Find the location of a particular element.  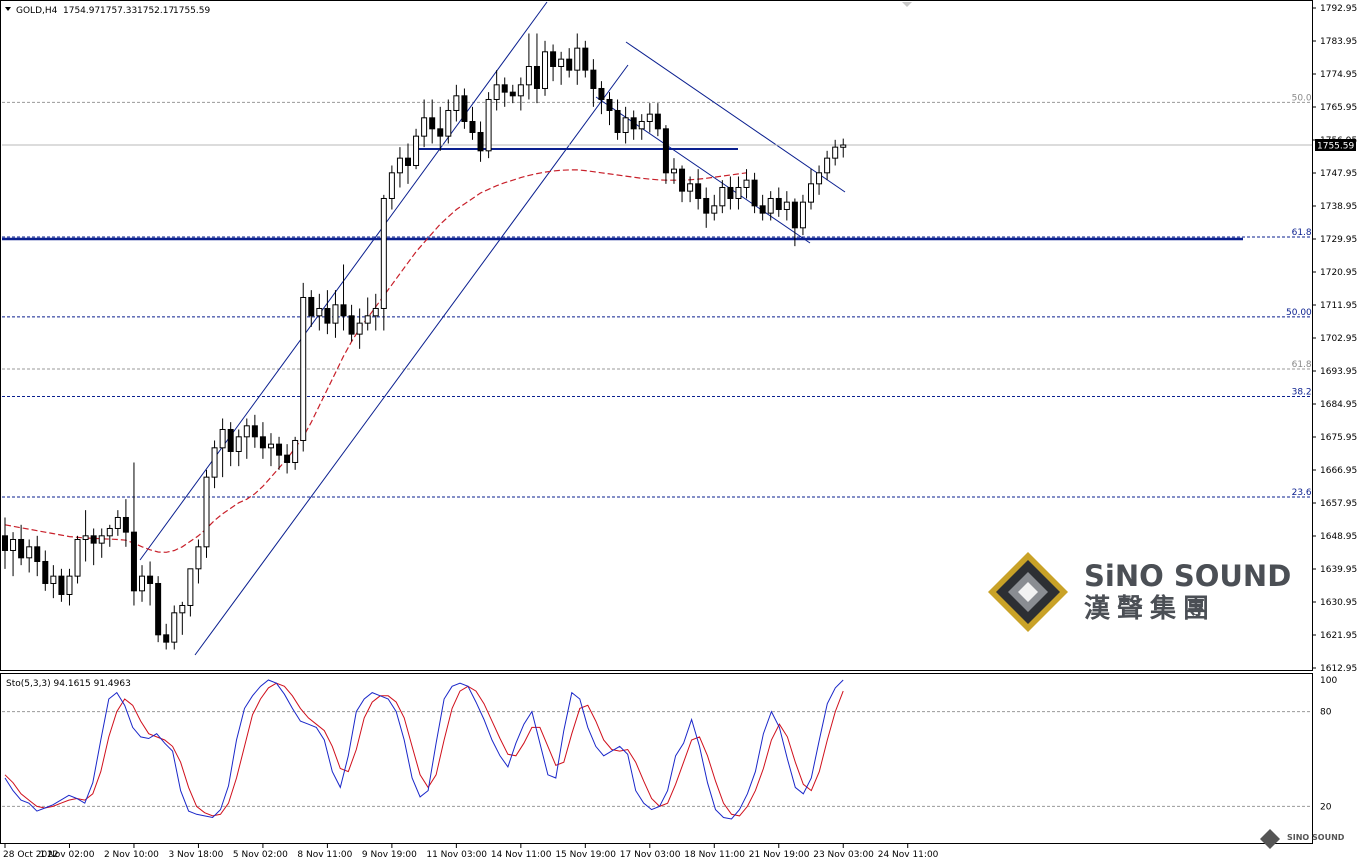

price-tick-label: 1630.95 is located at coordinates (1338, 603).